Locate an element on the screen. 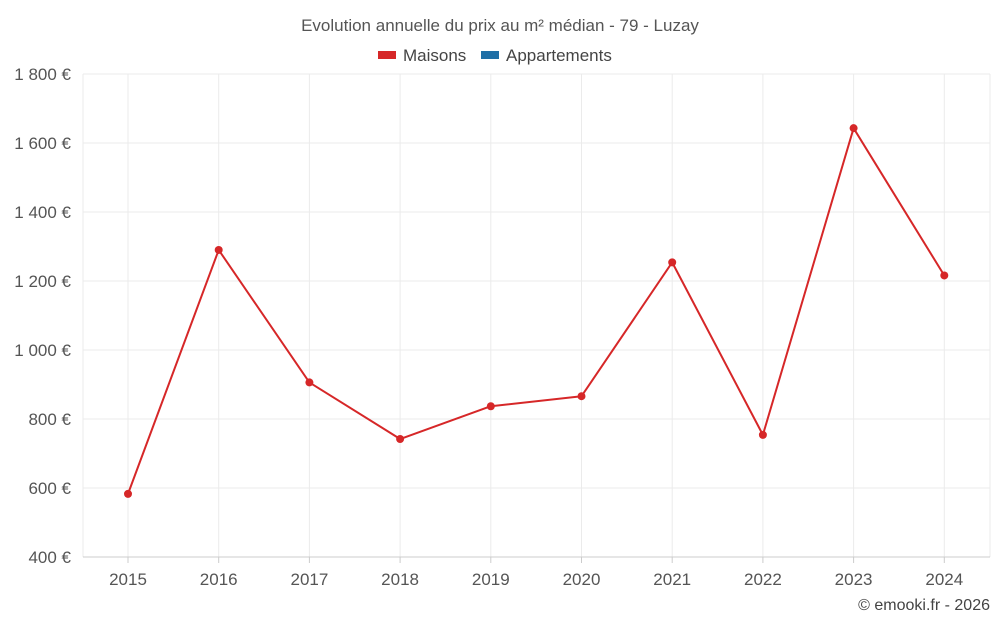 This screenshot has width=1000, height=625. x-tick-label: 2021 is located at coordinates (672, 579).